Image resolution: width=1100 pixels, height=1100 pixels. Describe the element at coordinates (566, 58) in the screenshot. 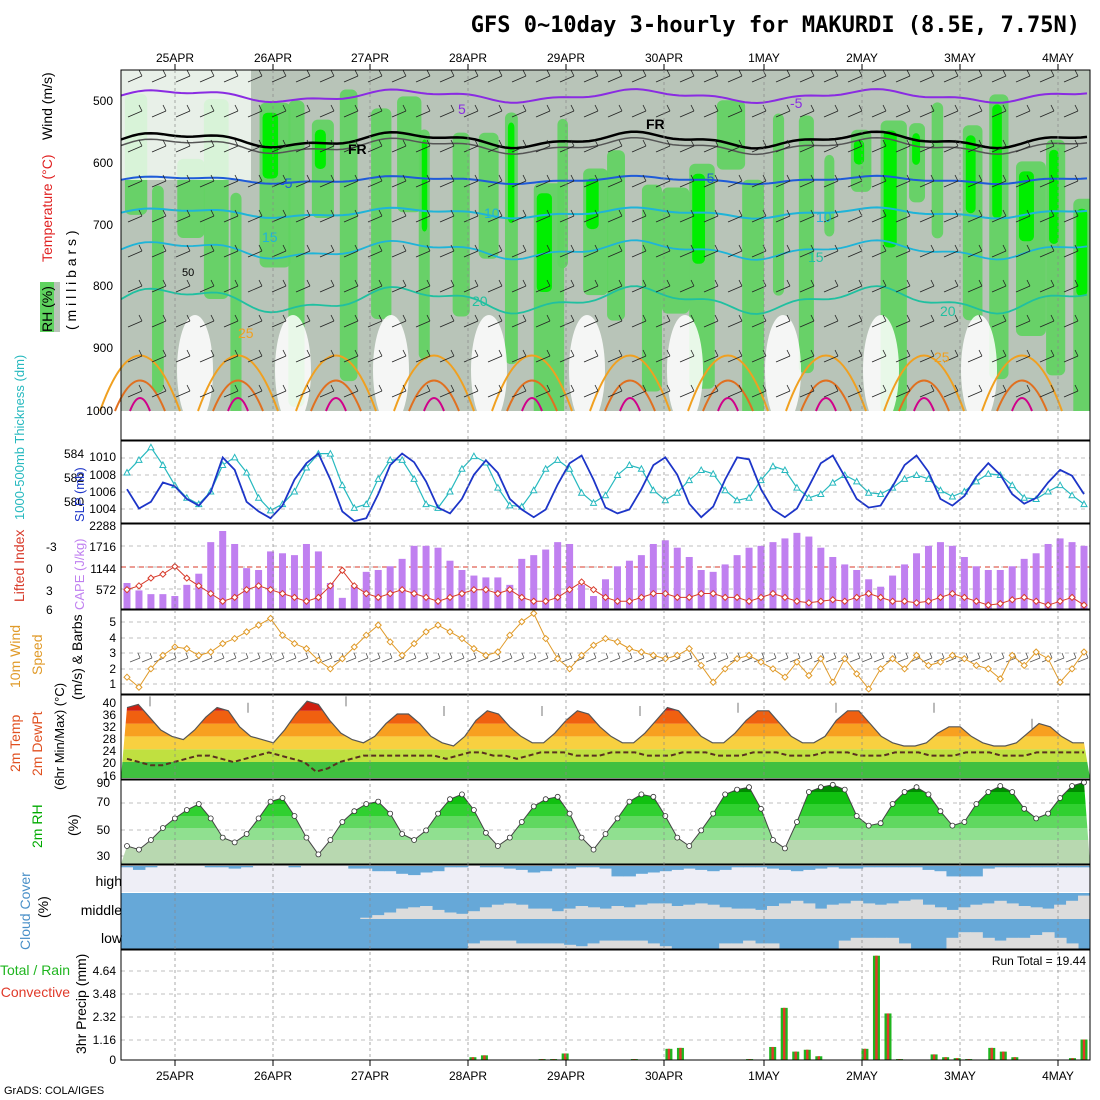

I see `date-tick: 29APR` at that location.